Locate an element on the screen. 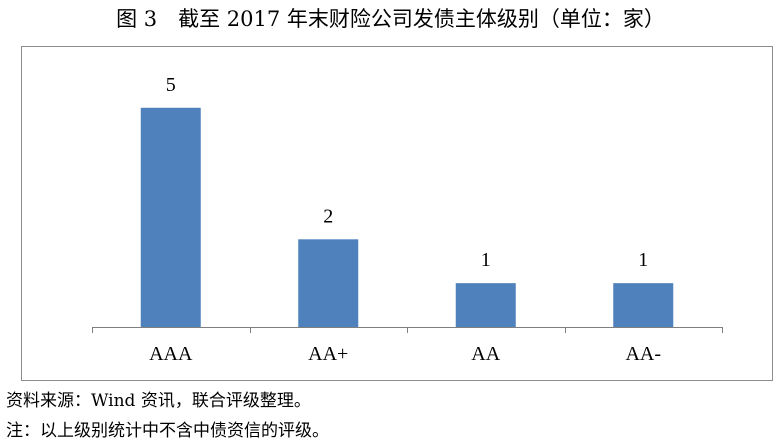 The image size is (781, 445). x-tick-label: AAA is located at coordinates (171, 354).